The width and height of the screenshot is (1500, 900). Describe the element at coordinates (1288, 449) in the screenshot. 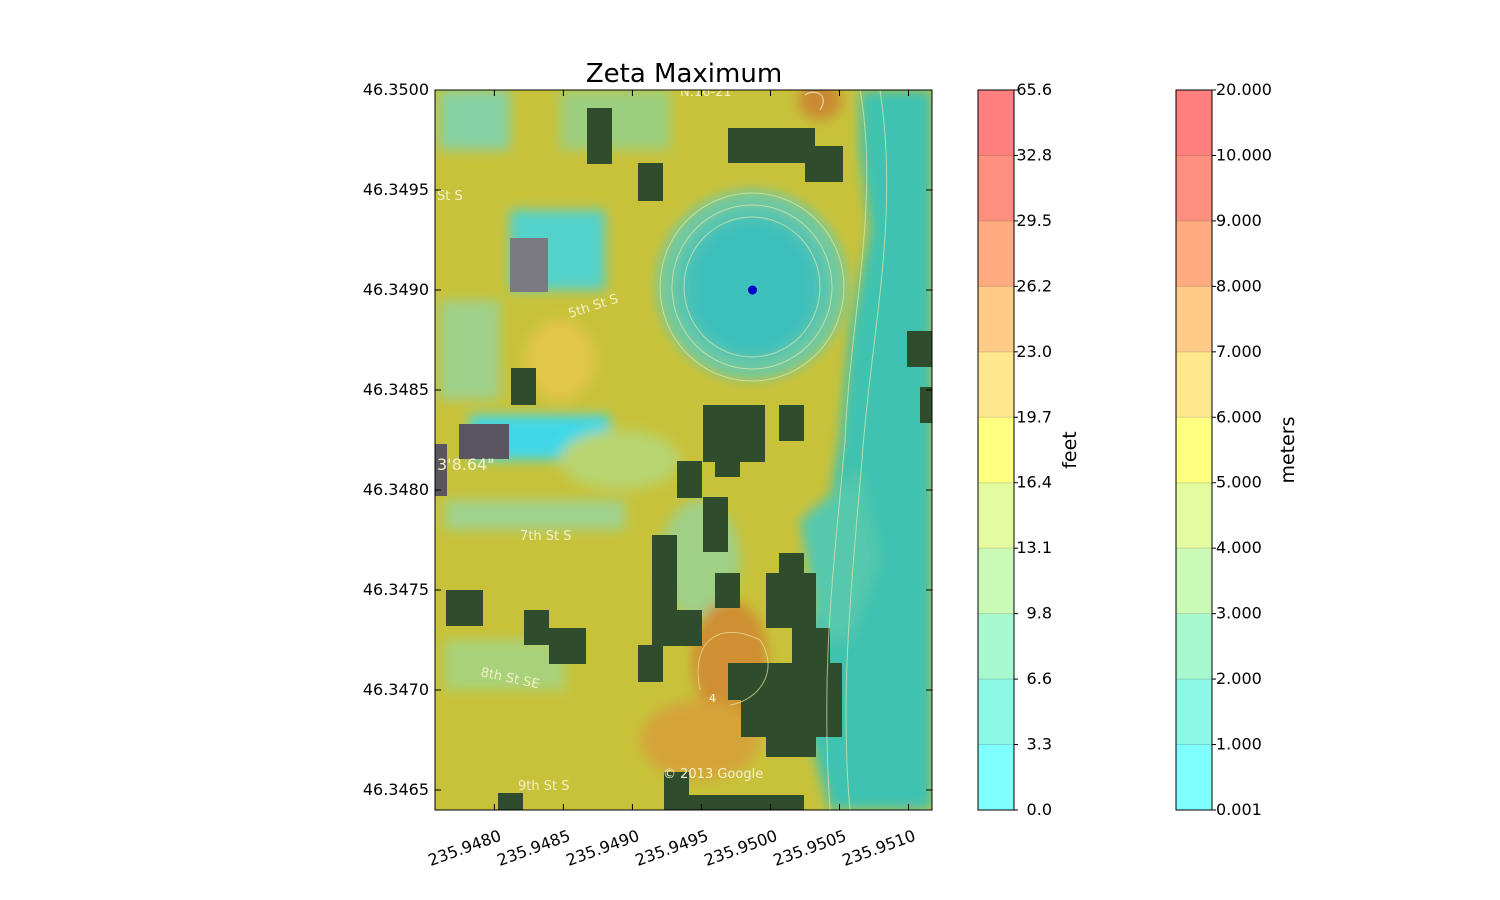

I see `colorbar-label: meters` at that location.